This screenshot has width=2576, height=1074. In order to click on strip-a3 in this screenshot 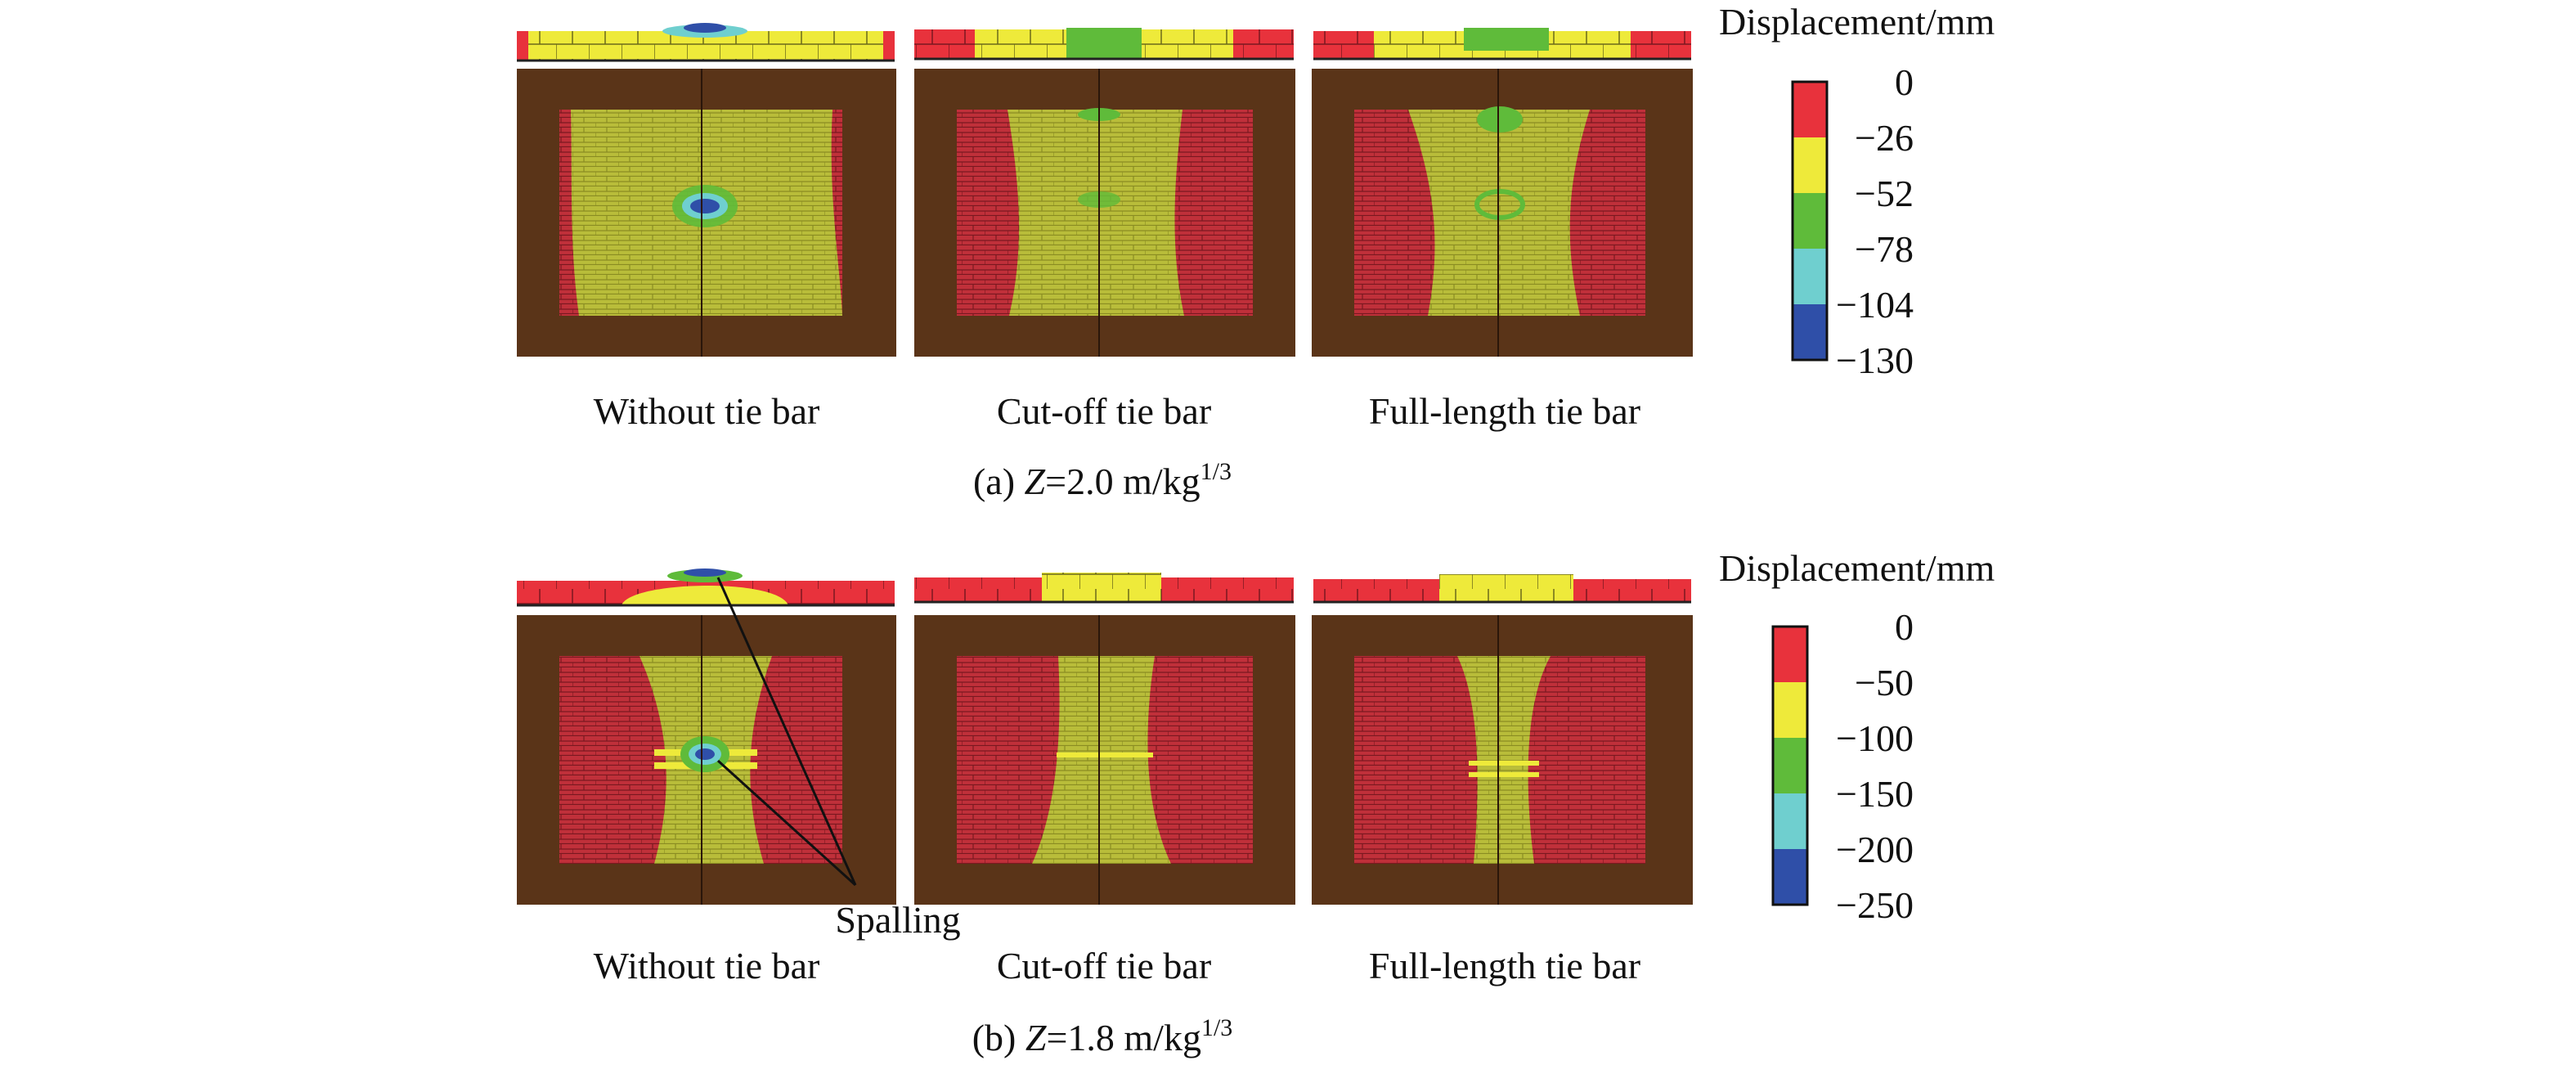, I will do `click(1502, 44)`.